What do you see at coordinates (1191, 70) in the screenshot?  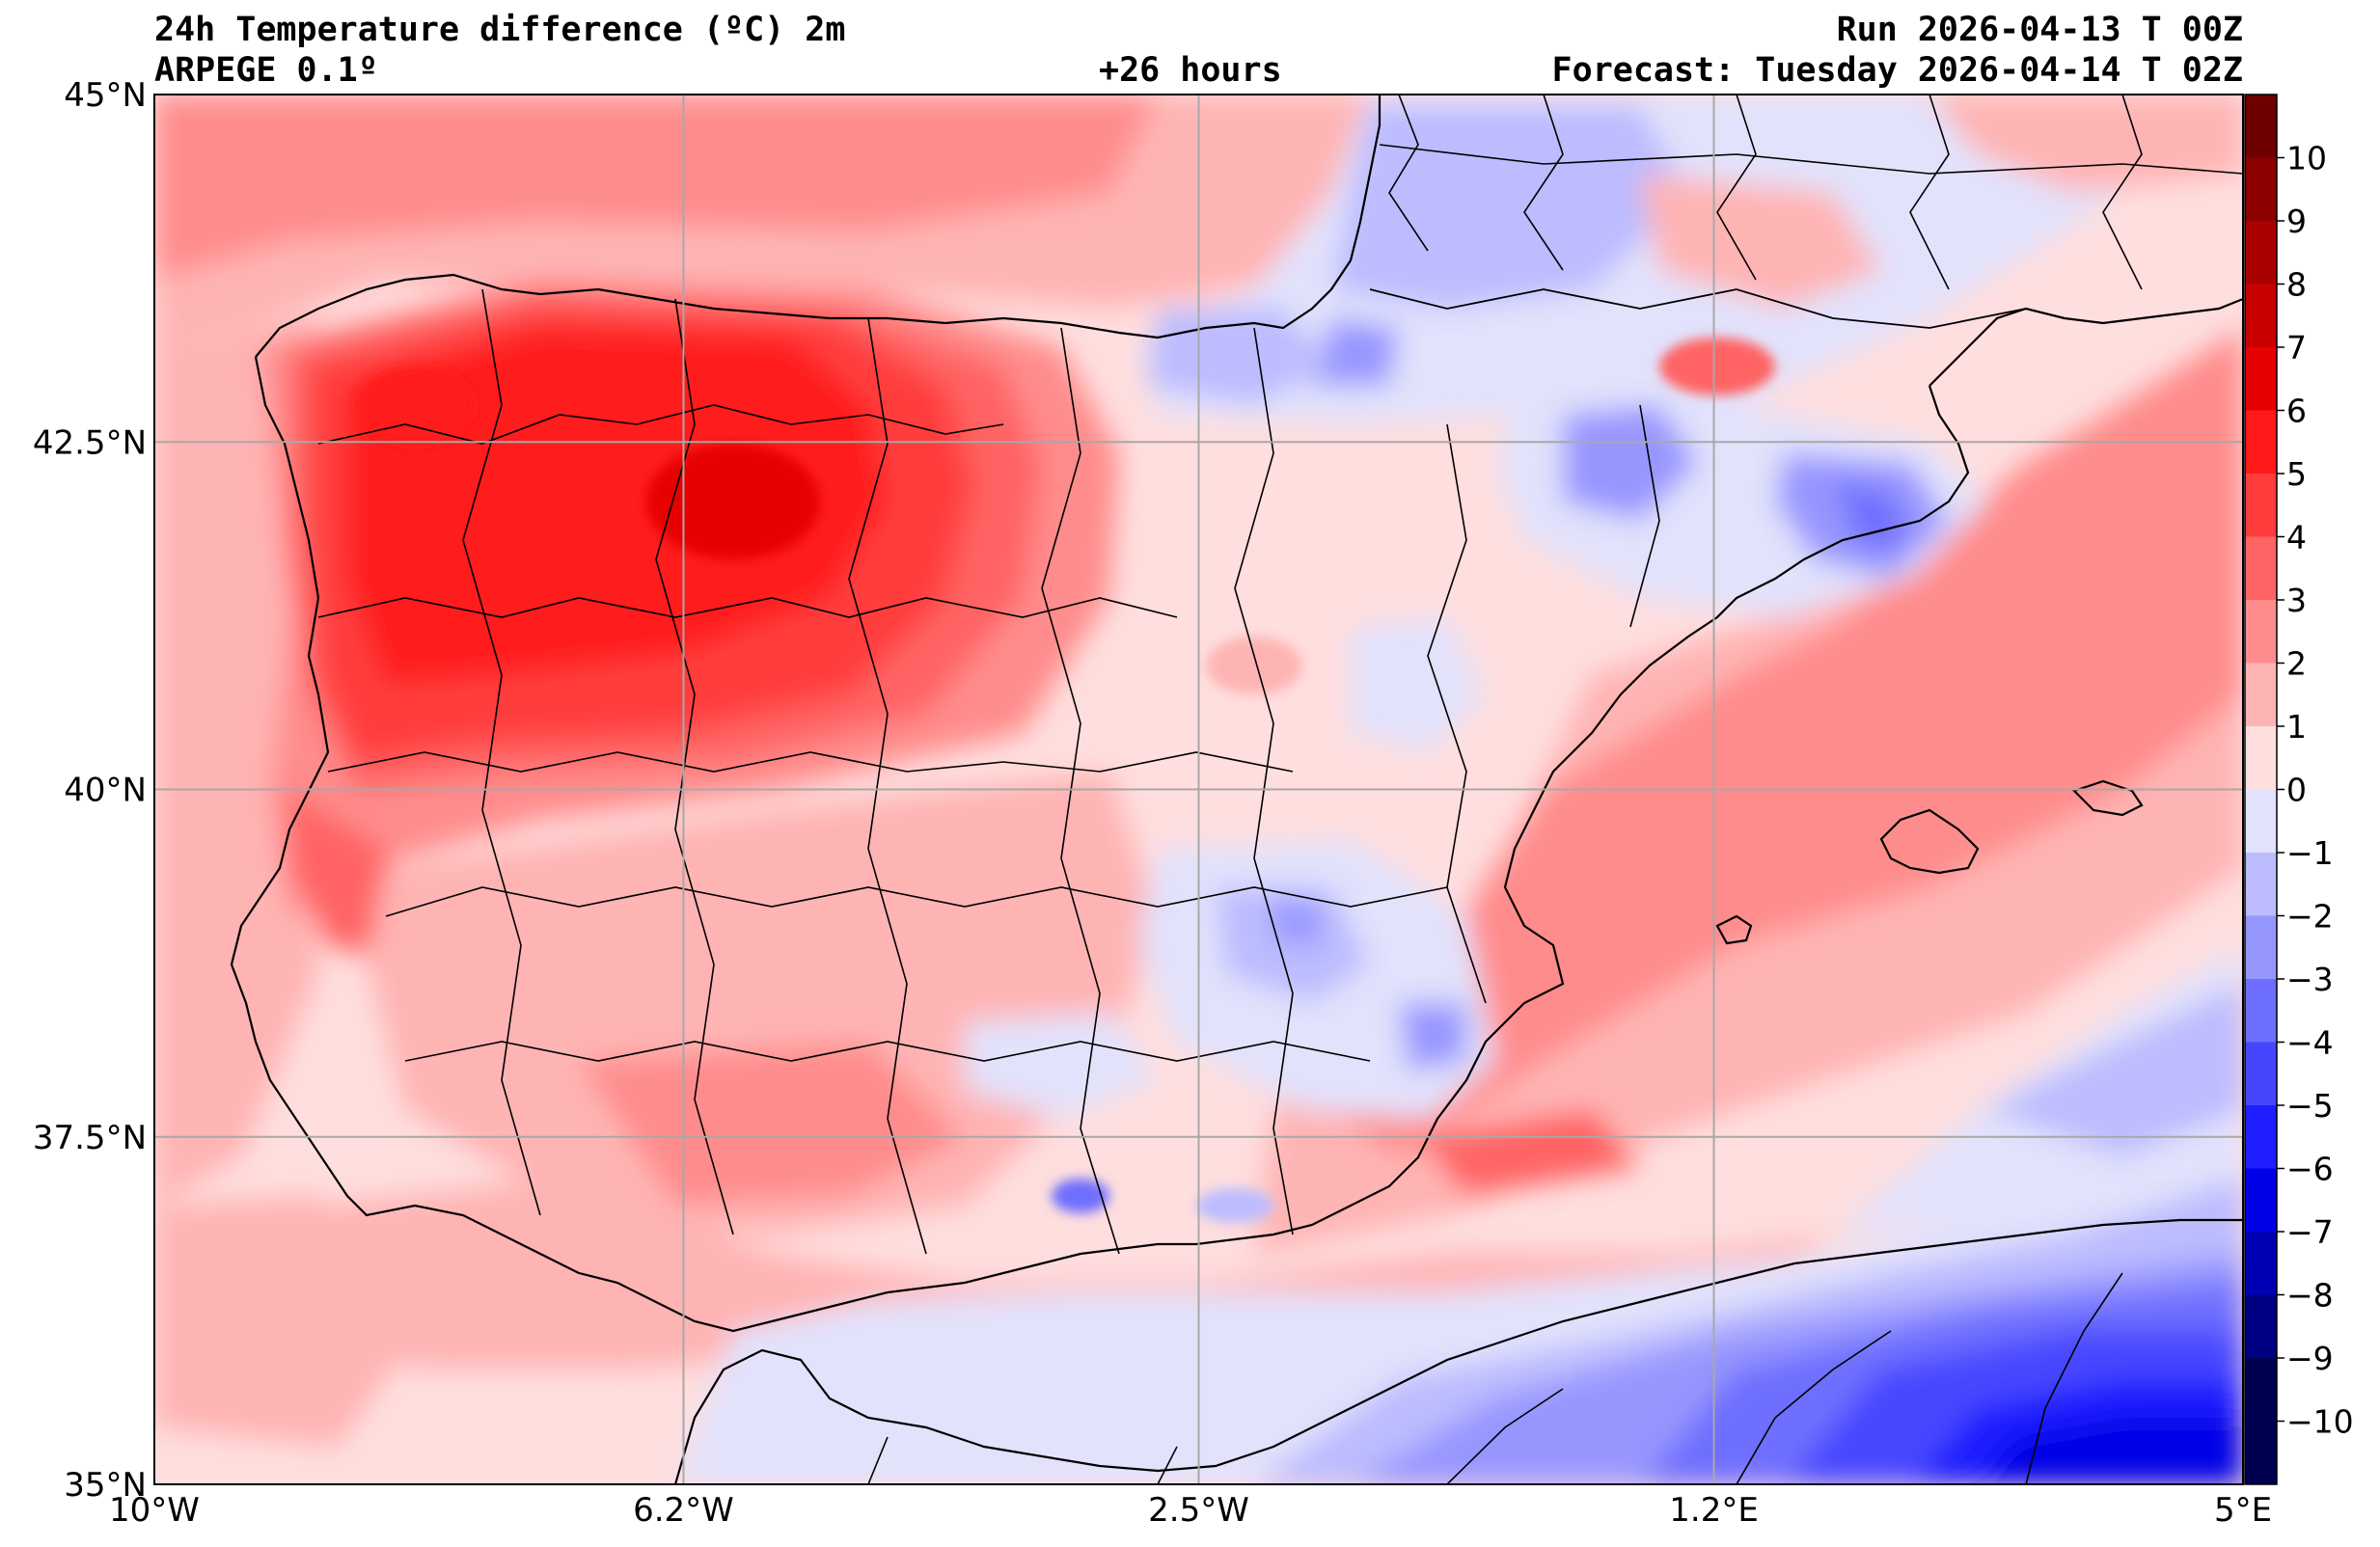 I see `lead-time: +26 hours` at bounding box center [1191, 70].